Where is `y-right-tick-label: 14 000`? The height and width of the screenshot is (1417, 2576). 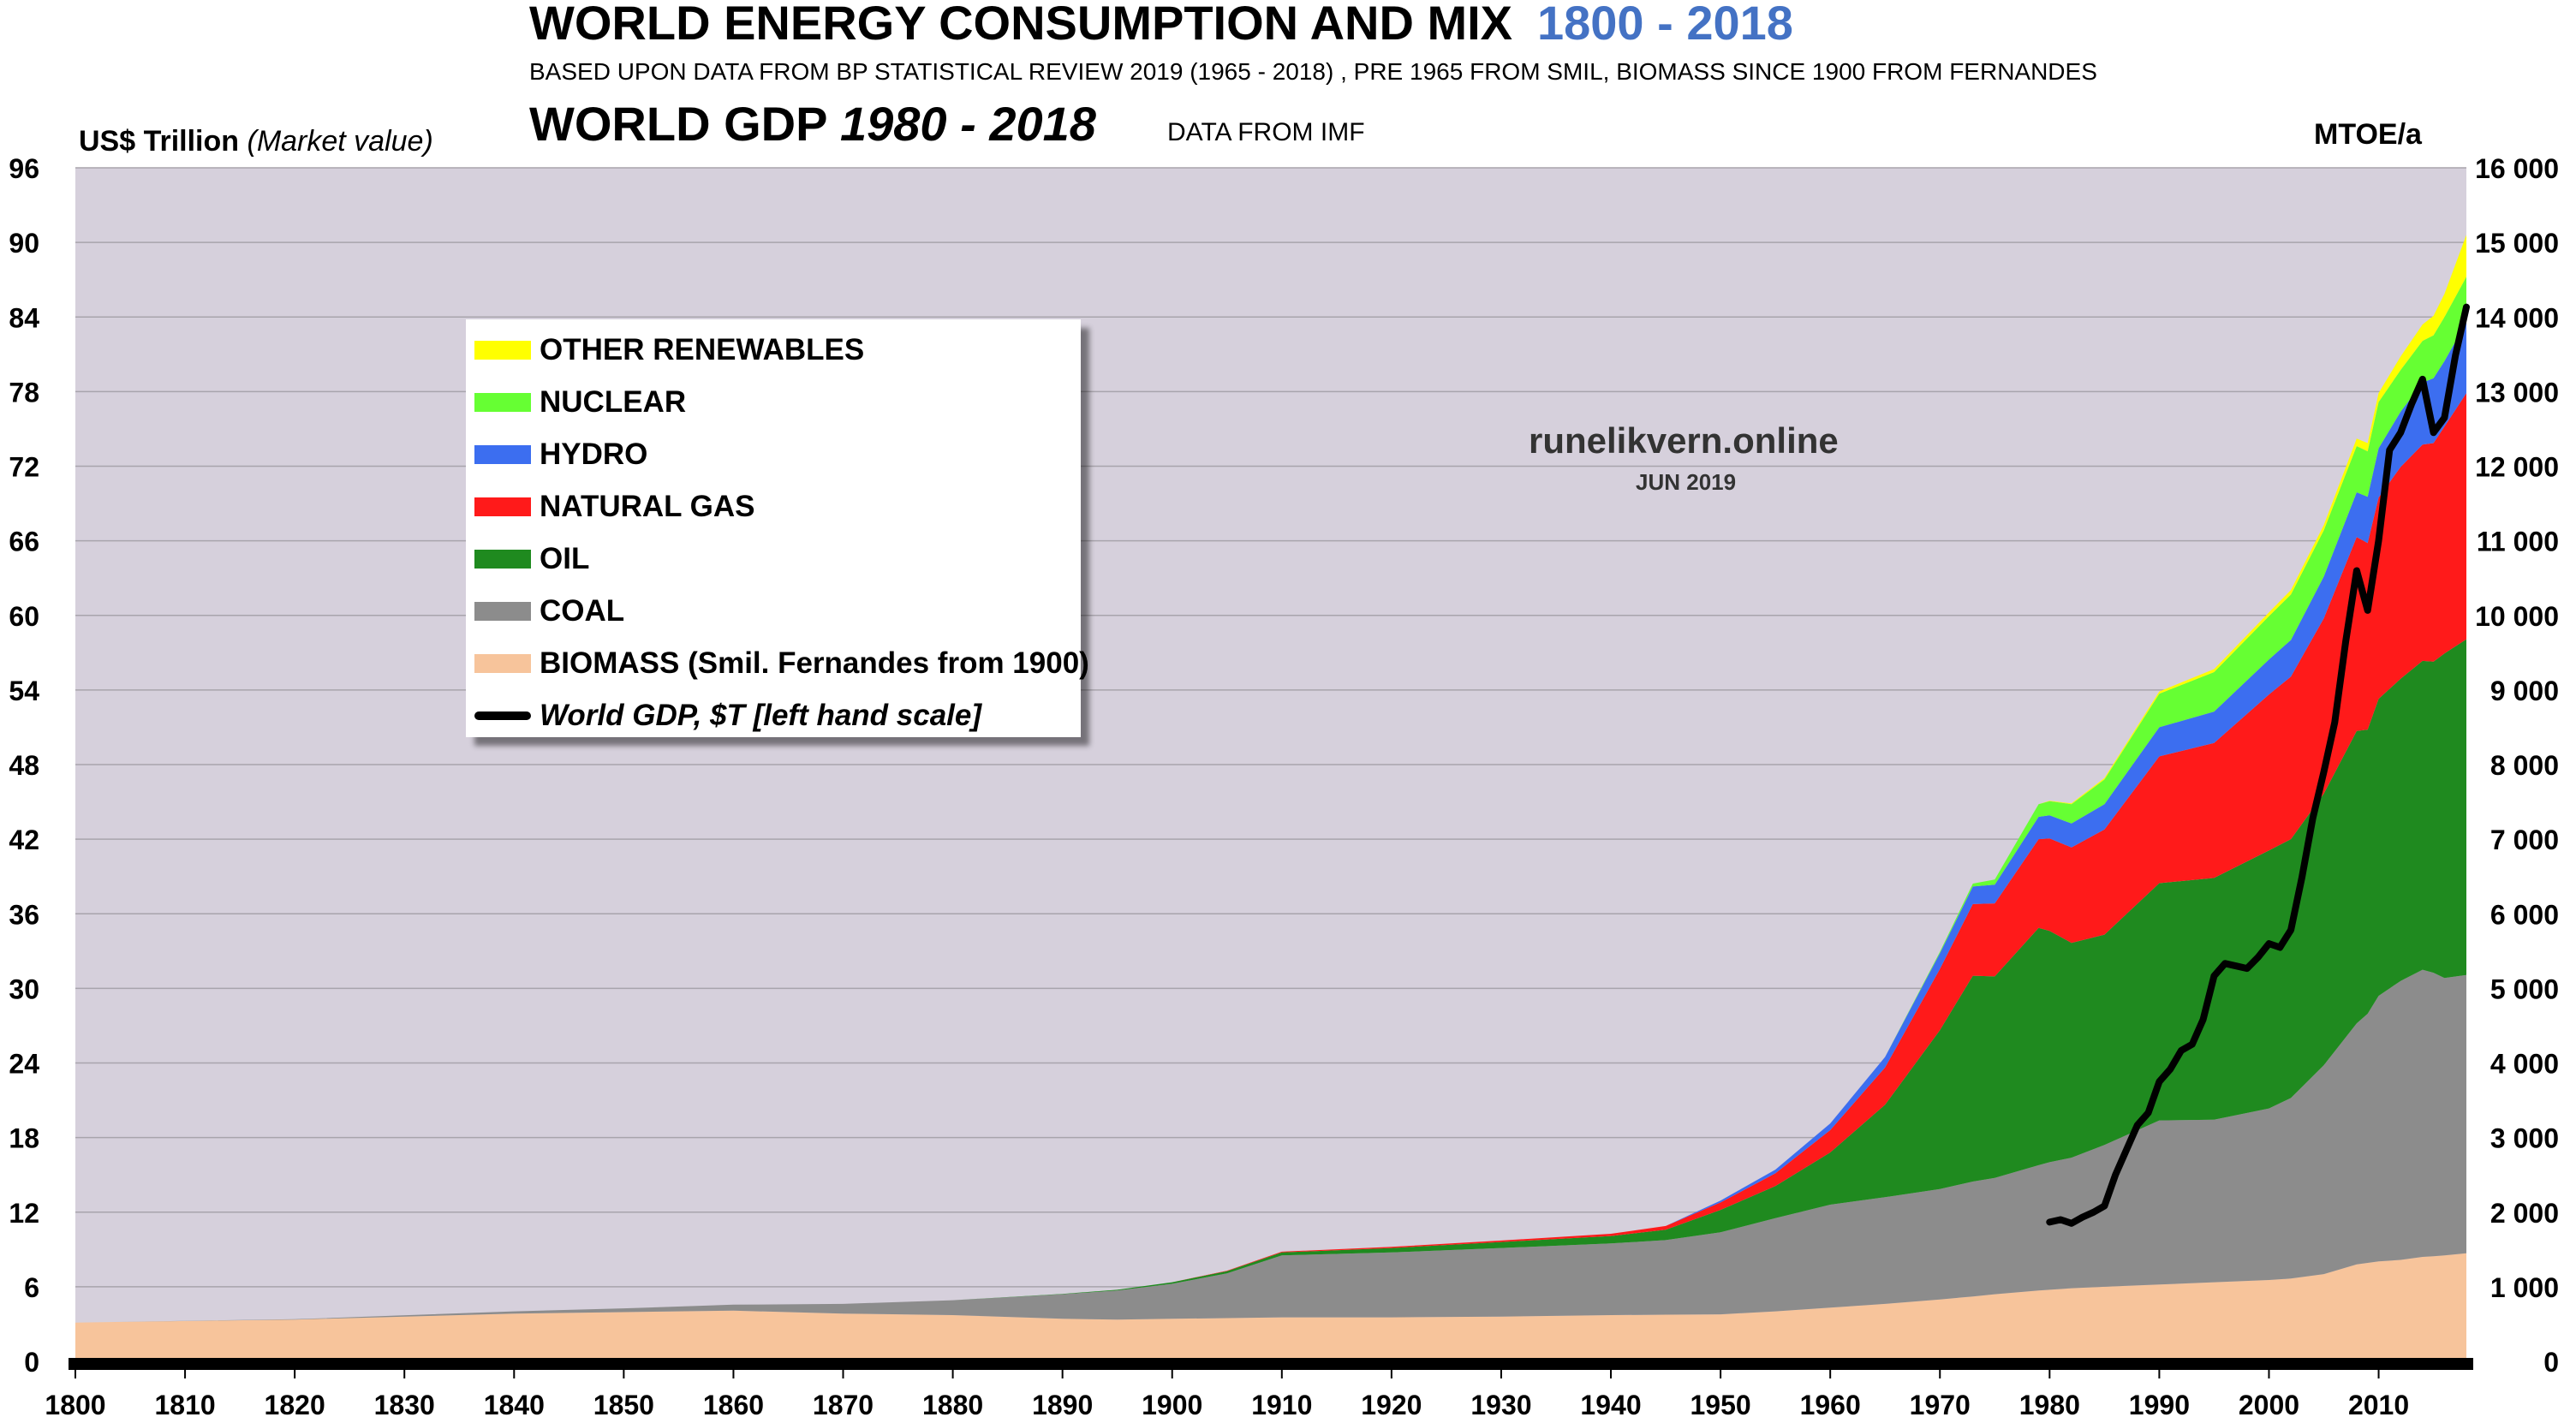 y-right-tick-label: 14 000 is located at coordinates (2517, 317).